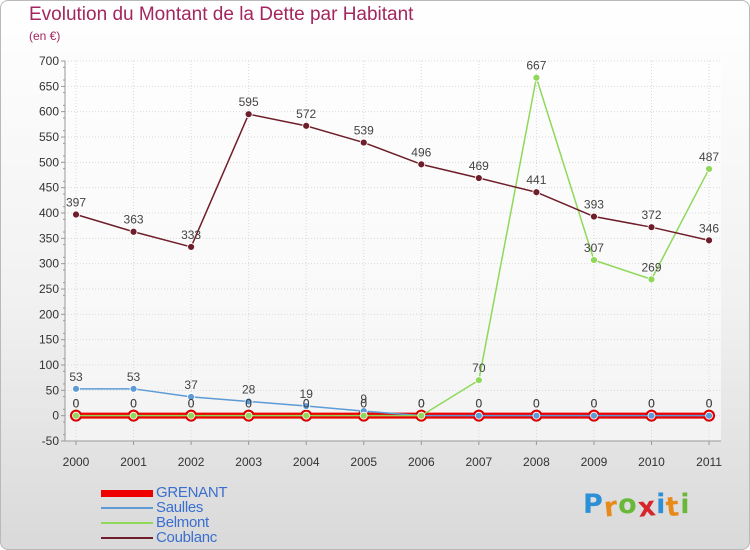  What do you see at coordinates (49, 188) in the screenshot?
I see `y-tick-label: 450` at bounding box center [49, 188].